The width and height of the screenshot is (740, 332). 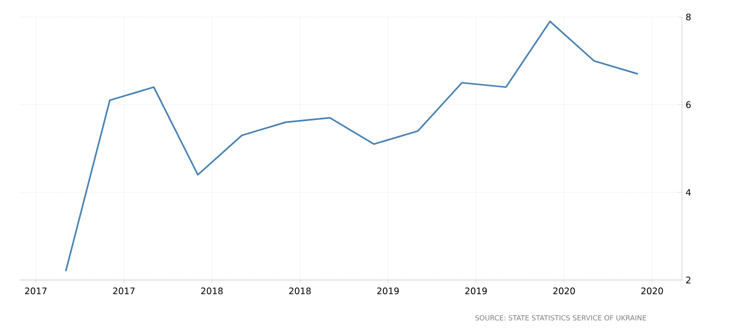 I want to click on y-tick-label: 6, so click(x=688, y=104).